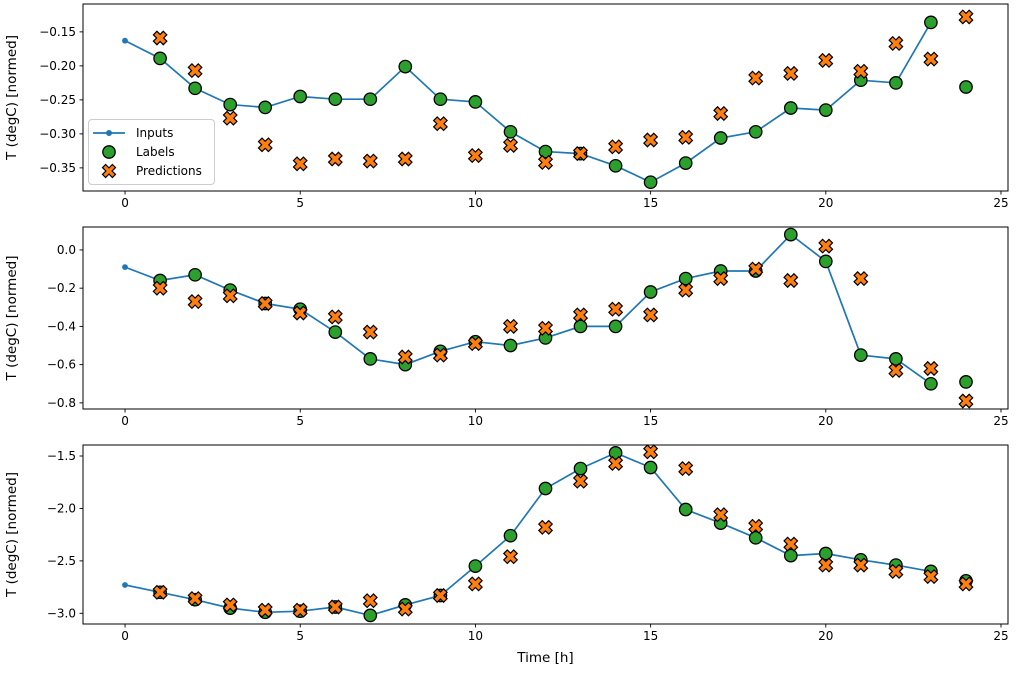 The height and width of the screenshot is (683, 1023). What do you see at coordinates (109, 171) in the screenshot?
I see `predictions-x-icon` at bounding box center [109, 171].